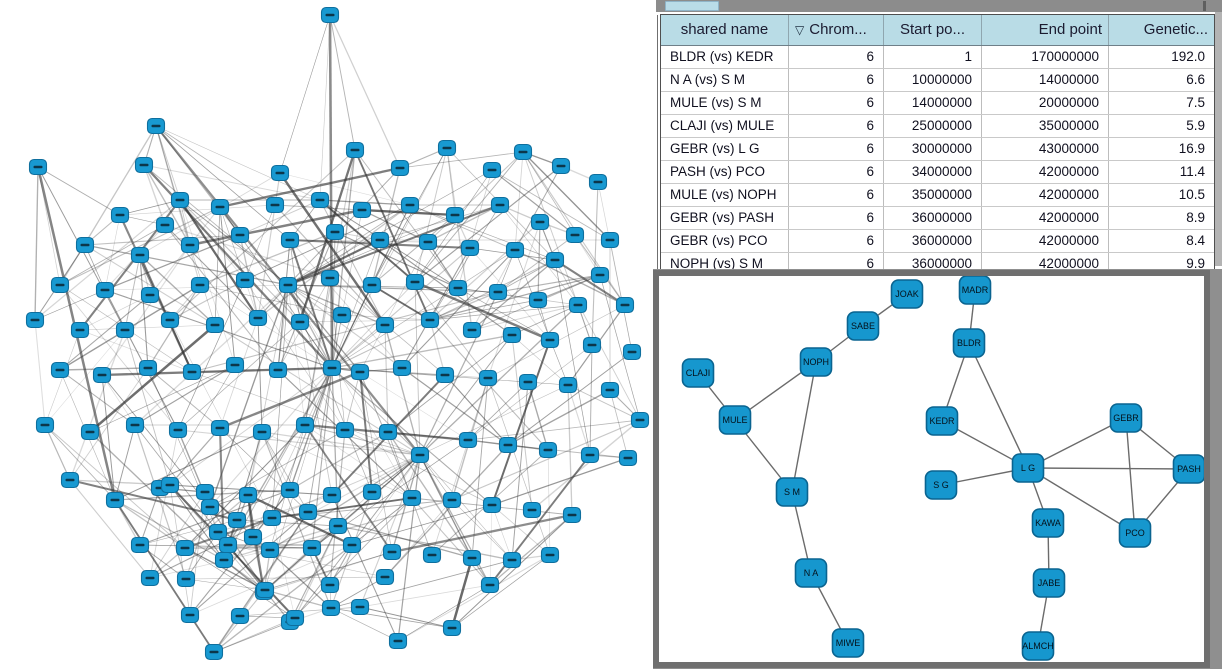 This screenshot has width=1222, height=669. Describe the element at coordinates (975, 290) in the screenshot. I see `network-node-MADR: MADR` at that location.